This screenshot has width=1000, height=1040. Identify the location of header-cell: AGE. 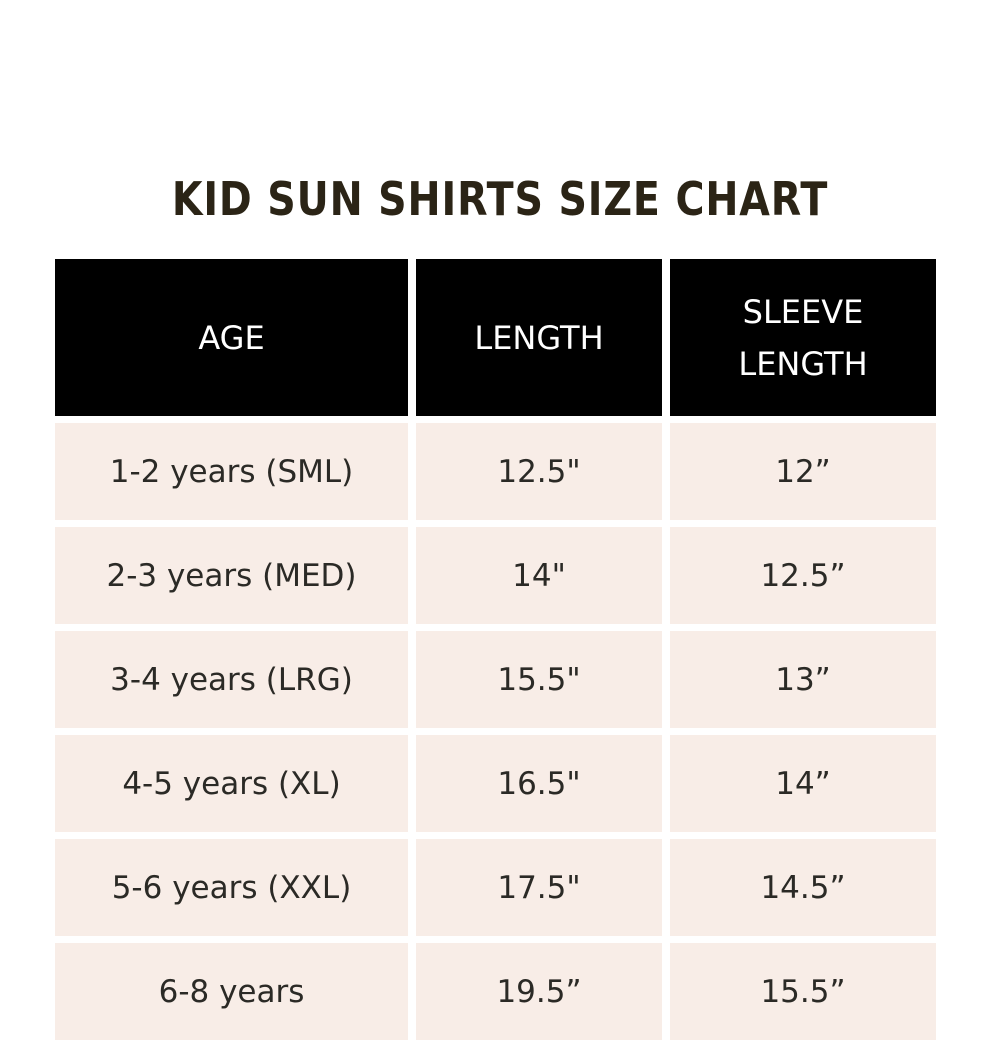
(231, 337).